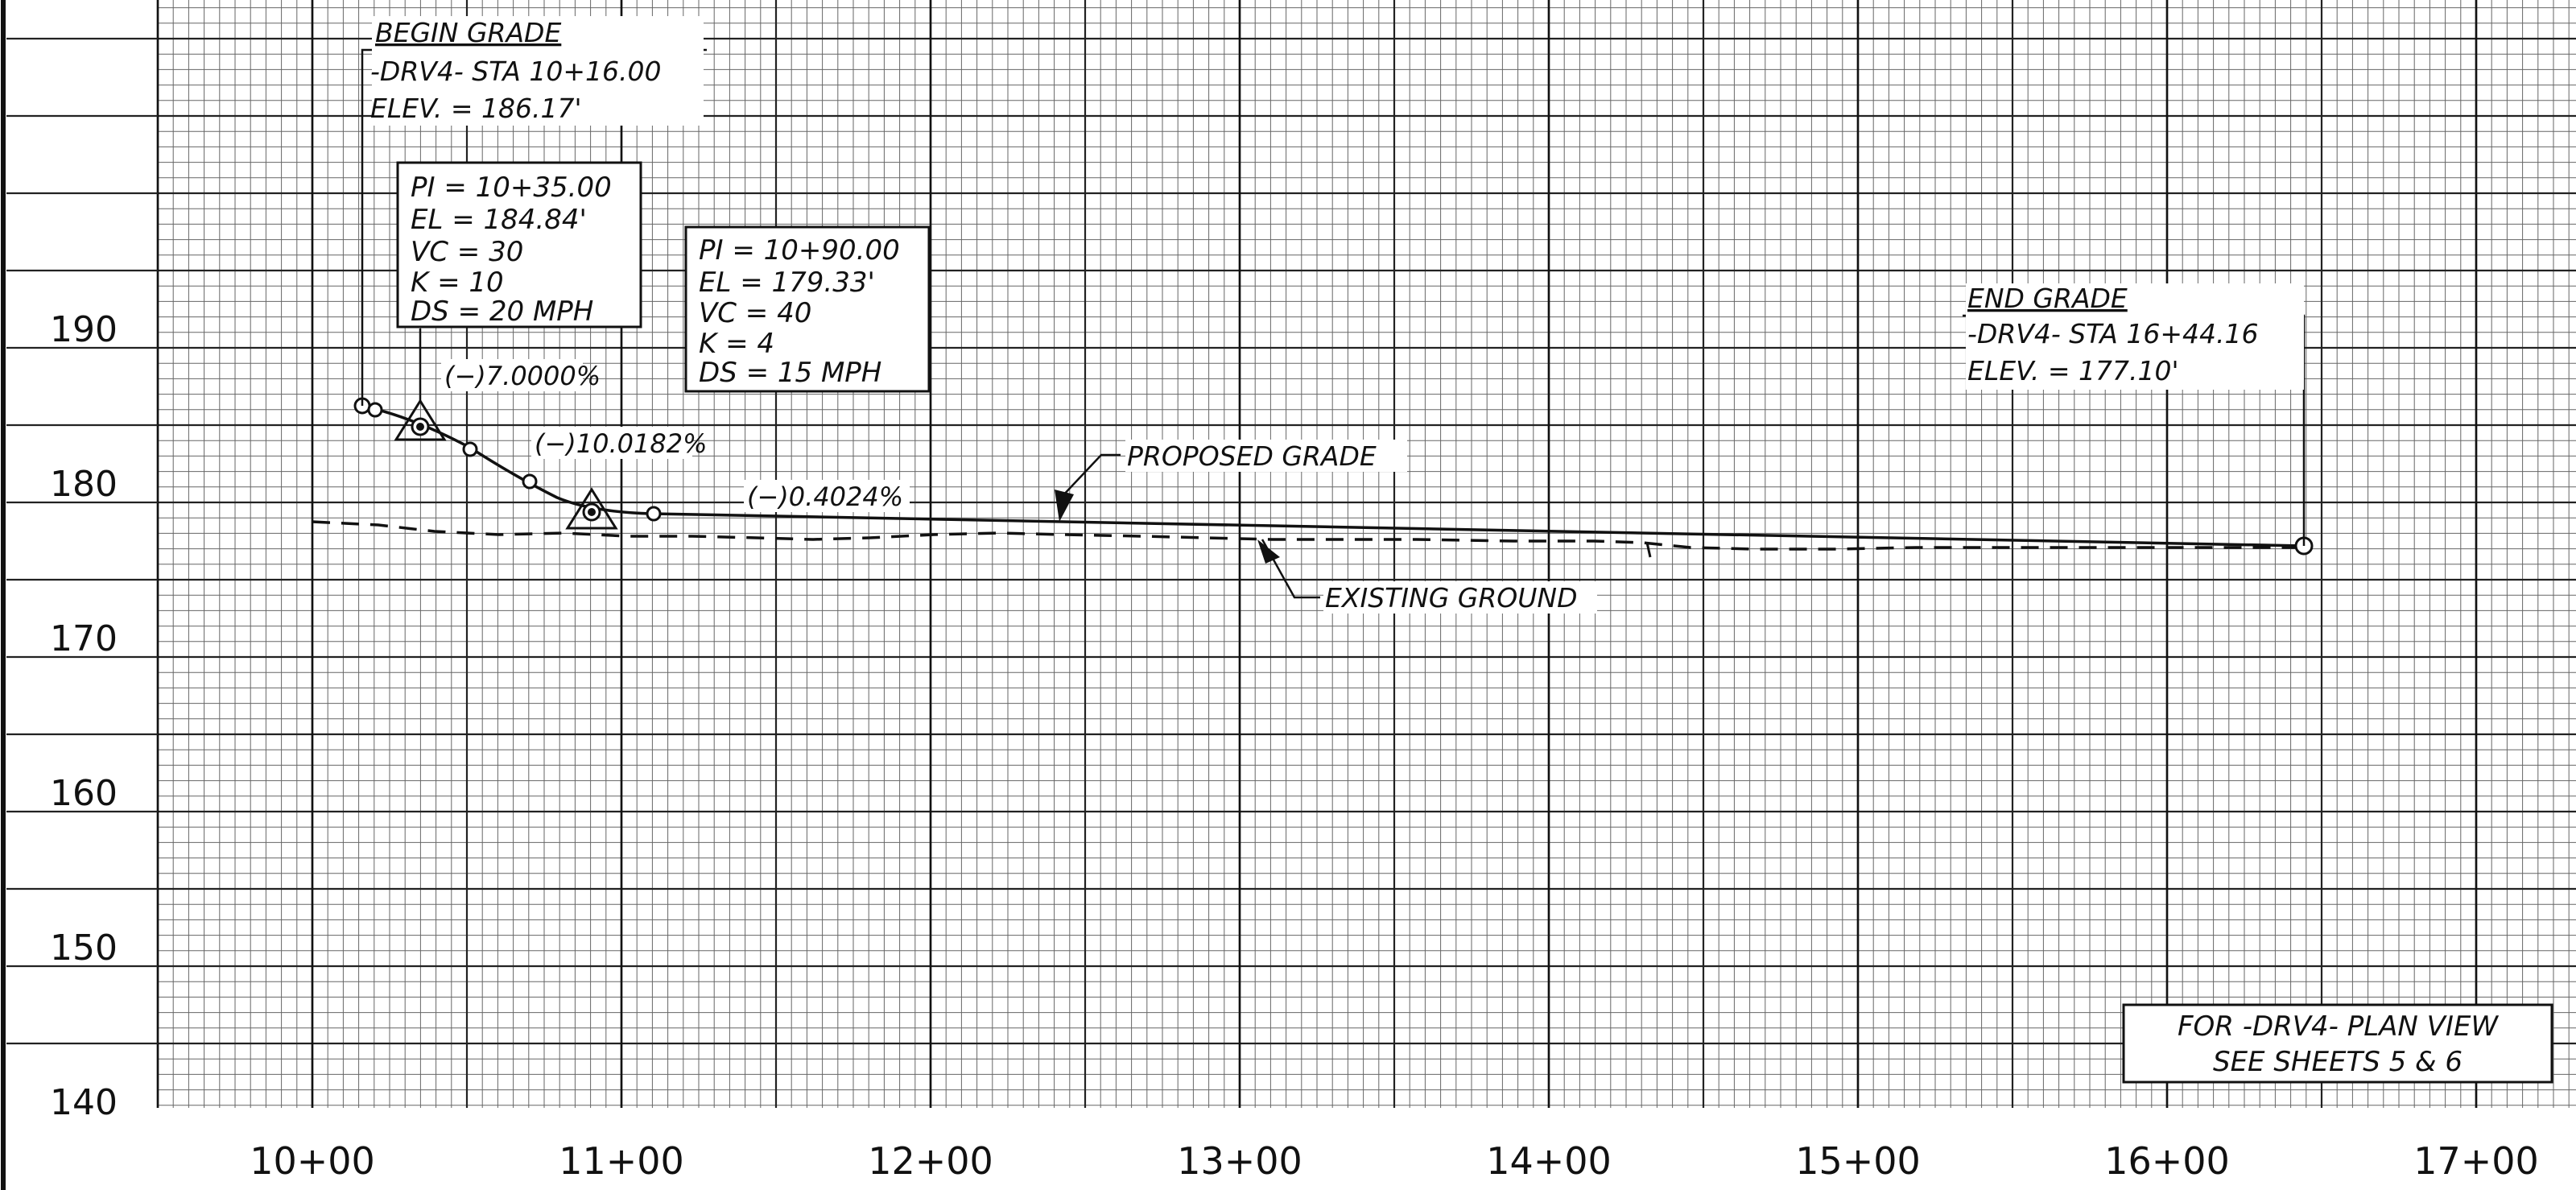  I want to click on proposed-grade-label: PROPOSED GRADE, so click(1252, 456).